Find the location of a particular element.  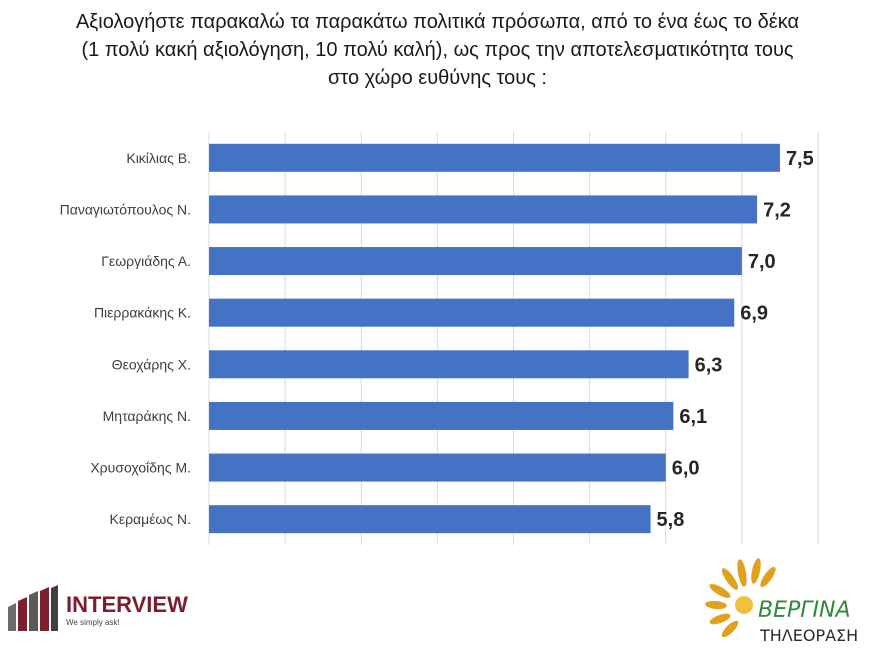

category-label: Κικίλιας Β. is located at coordinates (158, 158).